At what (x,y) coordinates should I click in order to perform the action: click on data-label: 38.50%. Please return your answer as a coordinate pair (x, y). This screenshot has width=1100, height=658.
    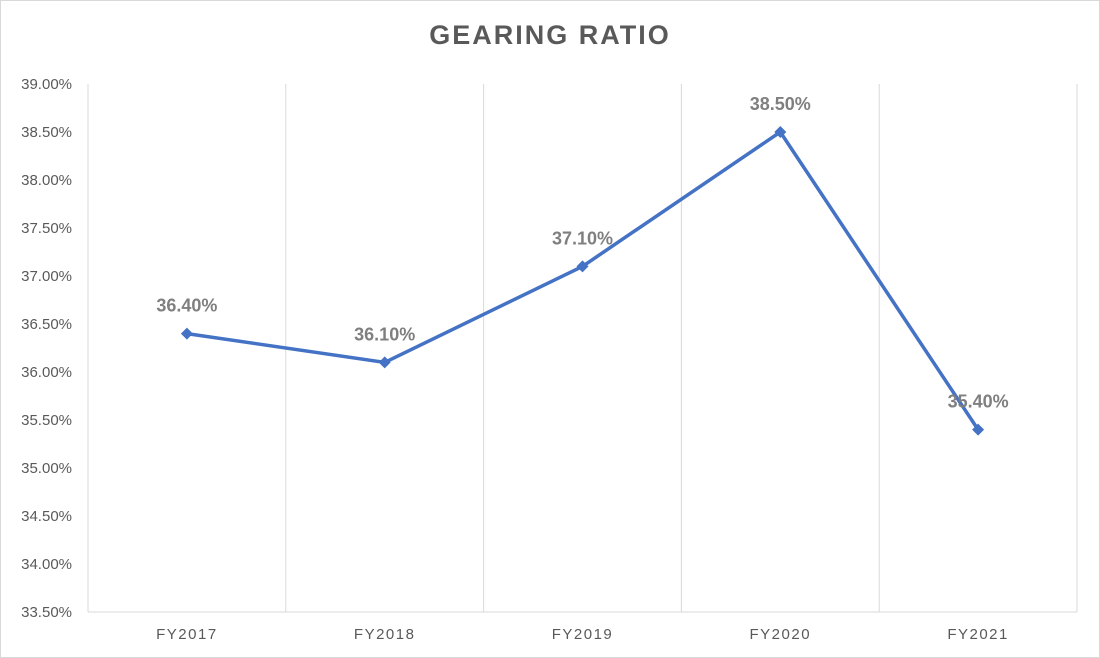
    Looking at the image, I should click on (780, 104).